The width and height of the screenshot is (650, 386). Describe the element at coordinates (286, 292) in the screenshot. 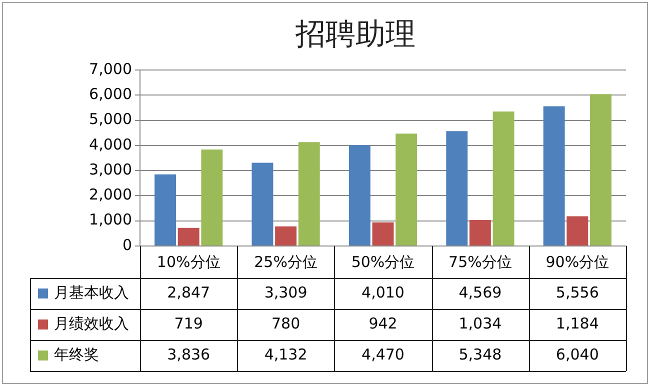

I see `data-label: 3,309` at that location.